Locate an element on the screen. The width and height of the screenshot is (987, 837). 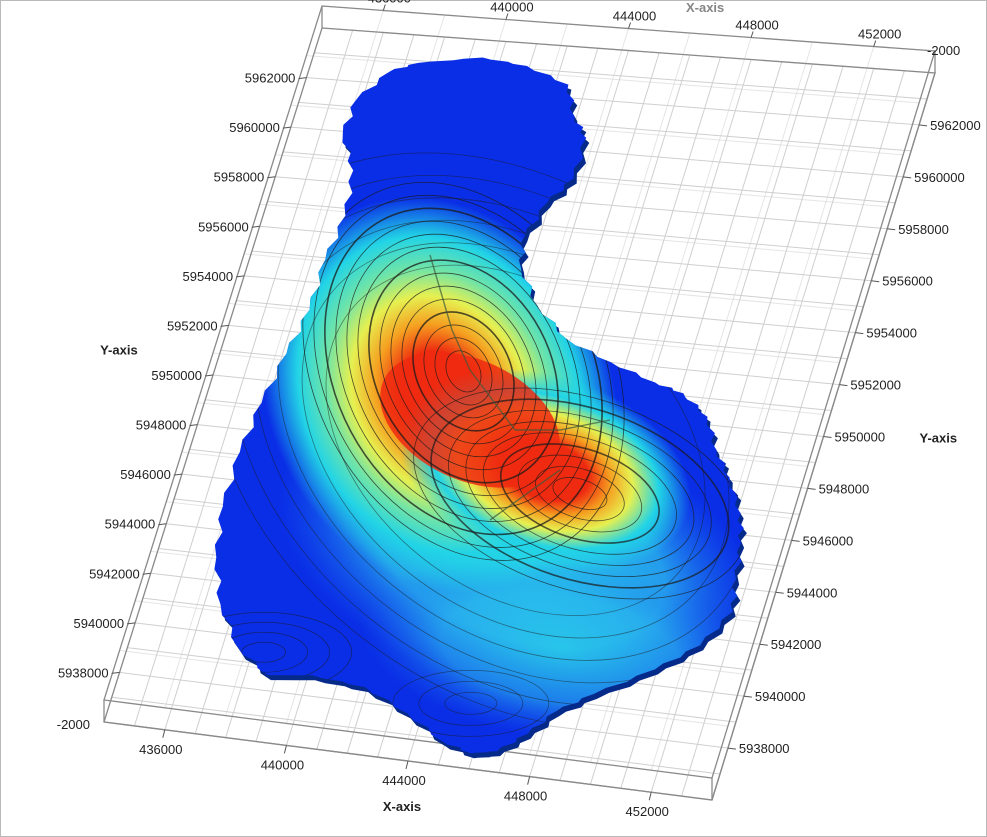
y-right-tick-label: 5952000 is located at coordinates (875, 385).